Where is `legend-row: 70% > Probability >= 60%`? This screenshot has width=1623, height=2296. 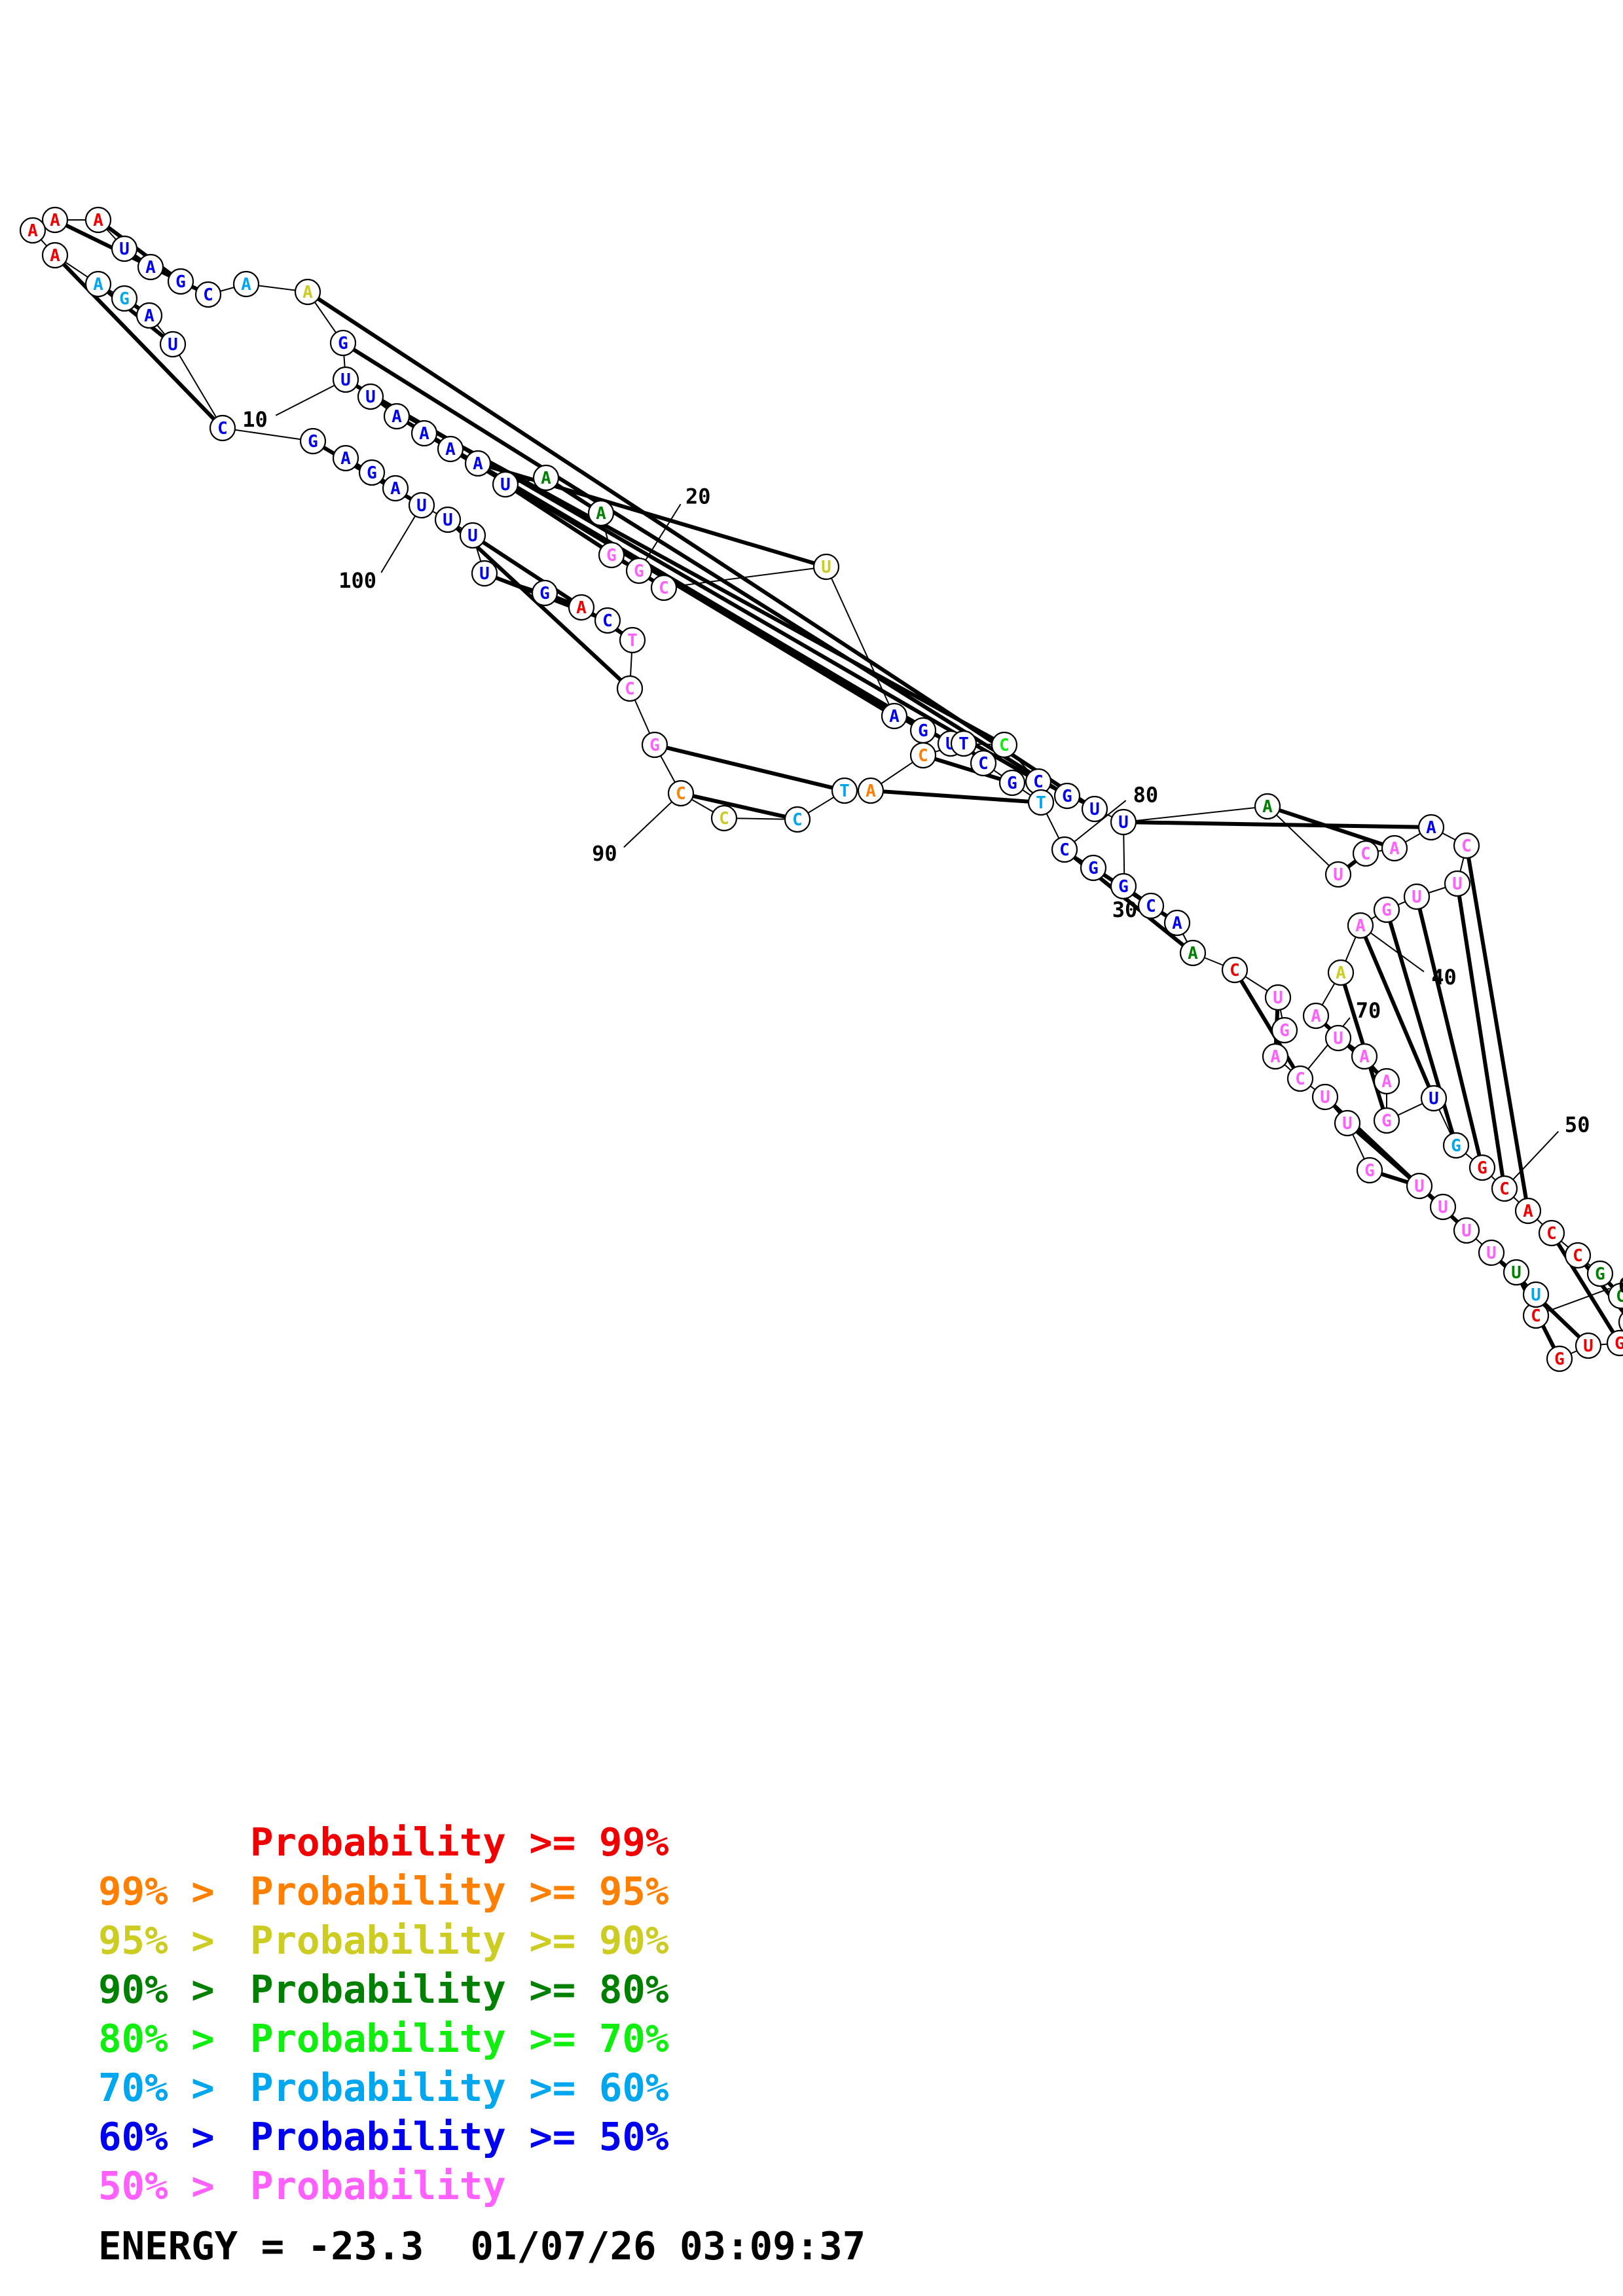
legend-row: 70% > Probability >= 60% is located at coordinates (383, 2087).